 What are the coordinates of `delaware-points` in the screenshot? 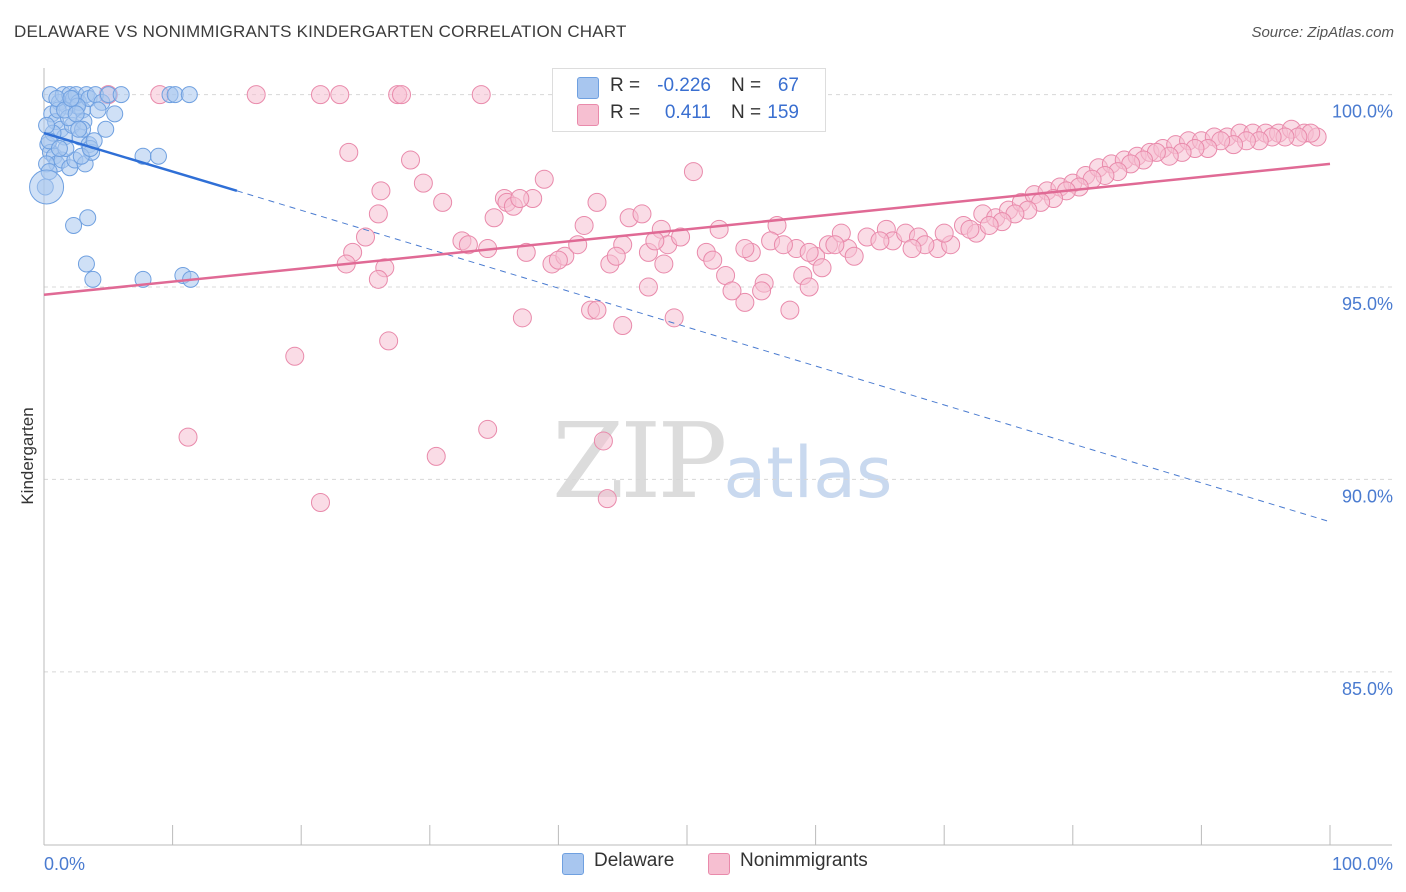 It's located at (114, 187).